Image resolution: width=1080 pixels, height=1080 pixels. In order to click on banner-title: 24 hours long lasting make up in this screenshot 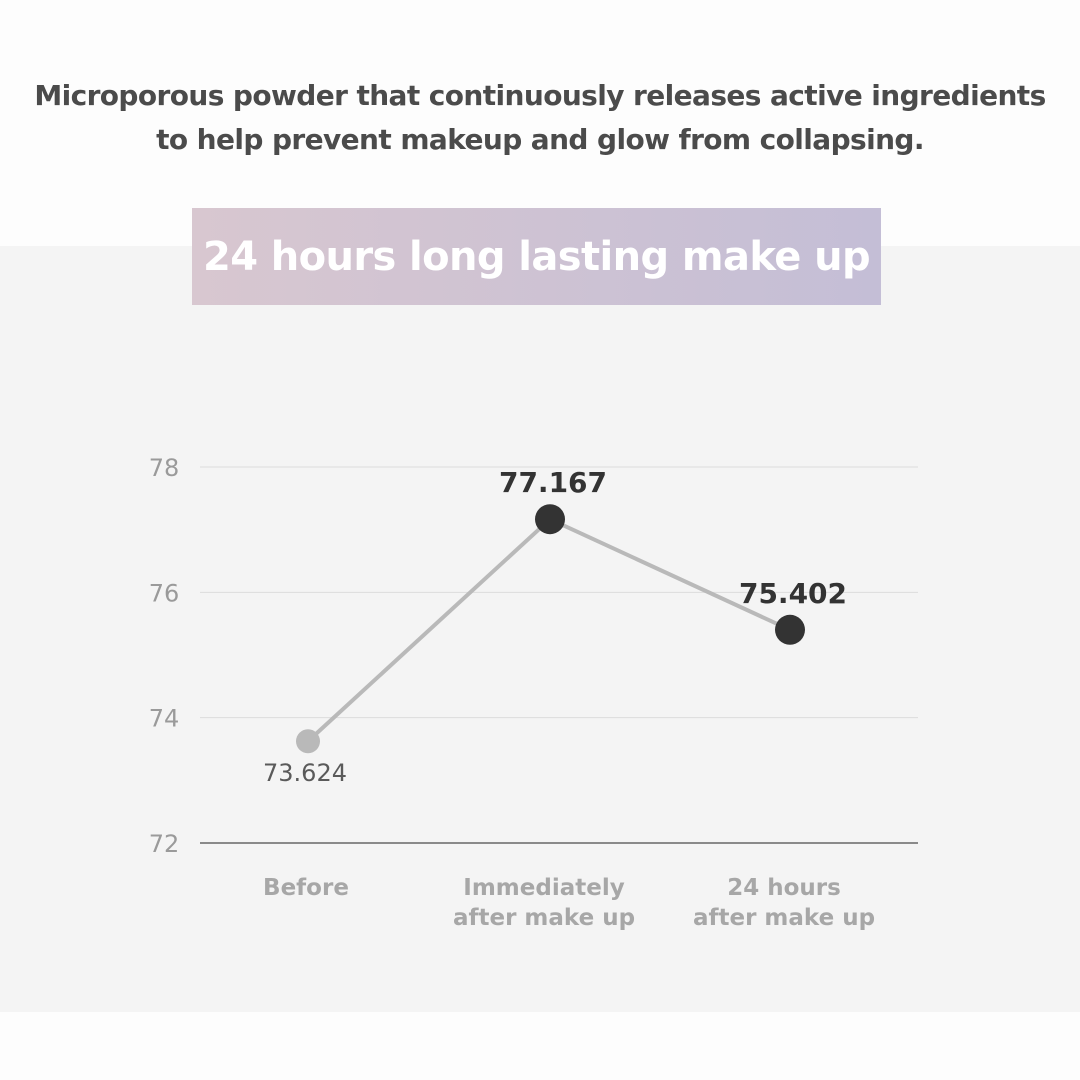, I will do `click(536, 256)`.